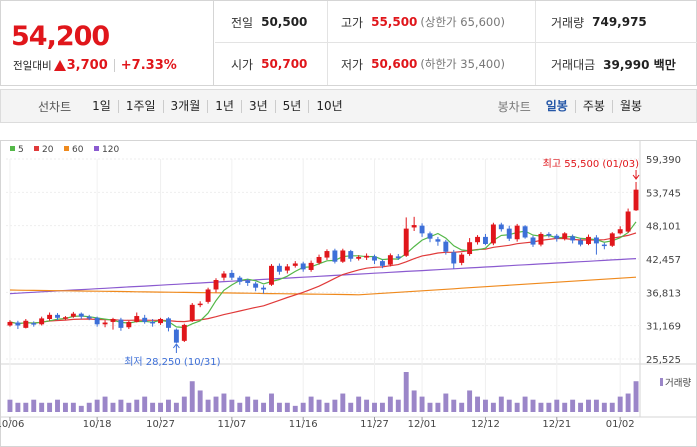 Image resolution: width=697 pixels, height=447 pixels. What do you see at coordinates (374, 424) in the screenshot?
I see `x-tick-label: 11/27` at bounding box center [374, 424].